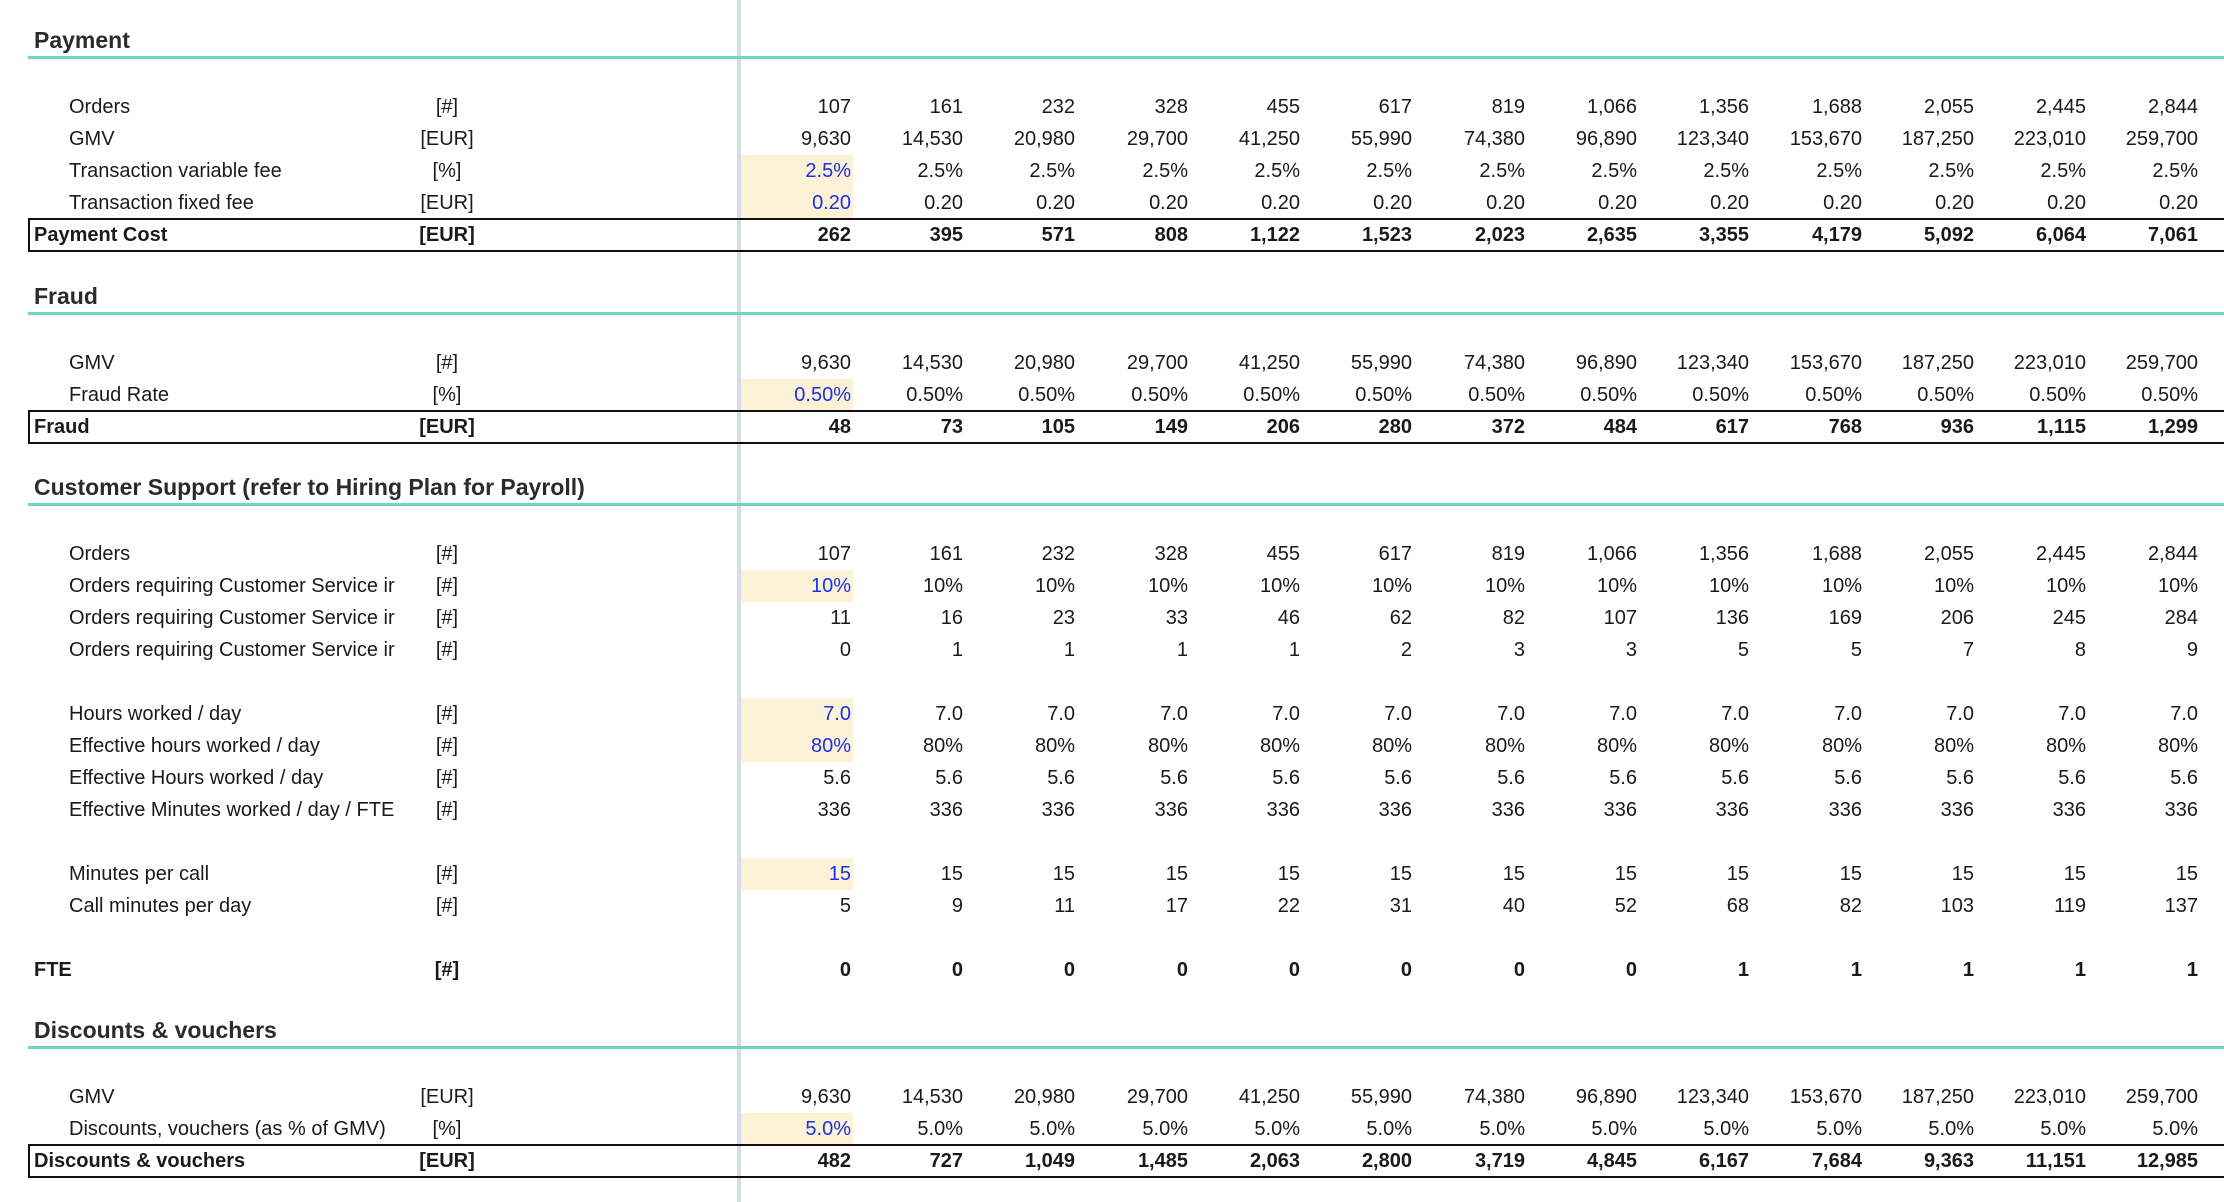 This screenshot has width=2224, height=1202. I want to click on value-cell: 136, so click(1732, 618).